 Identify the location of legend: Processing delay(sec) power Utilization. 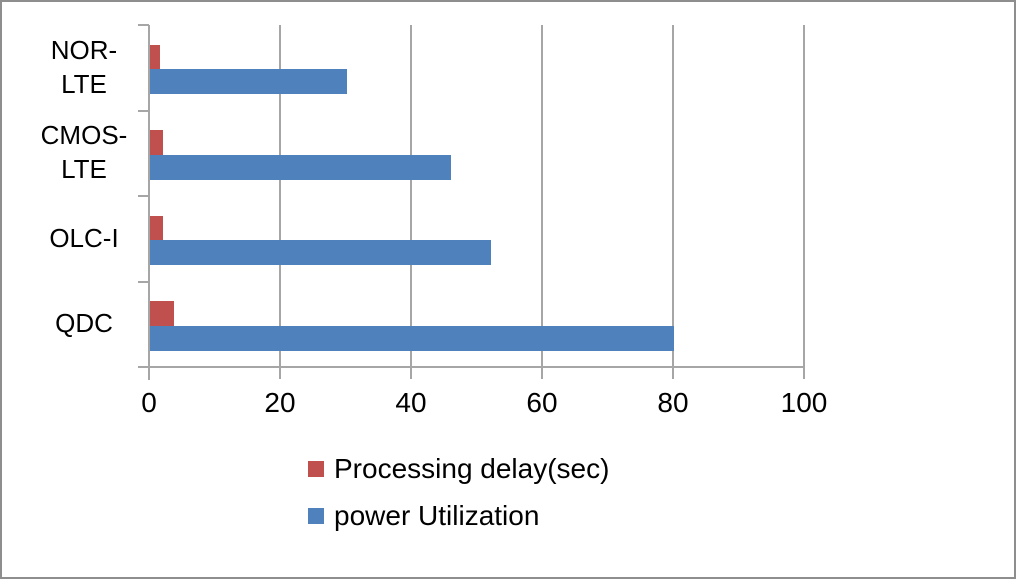
(459, 500).